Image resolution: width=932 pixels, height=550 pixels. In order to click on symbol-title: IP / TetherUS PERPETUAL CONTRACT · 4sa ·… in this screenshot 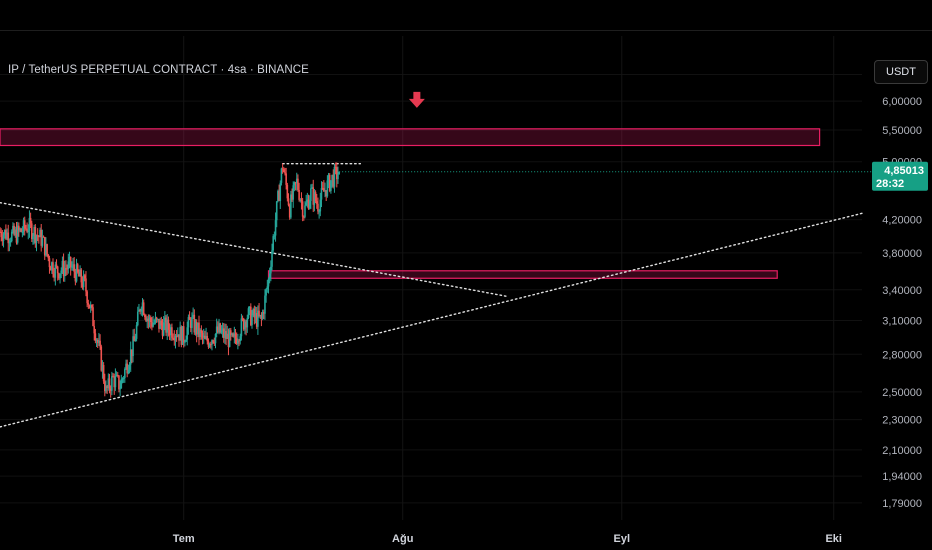, I will do `click(158, 70)`.